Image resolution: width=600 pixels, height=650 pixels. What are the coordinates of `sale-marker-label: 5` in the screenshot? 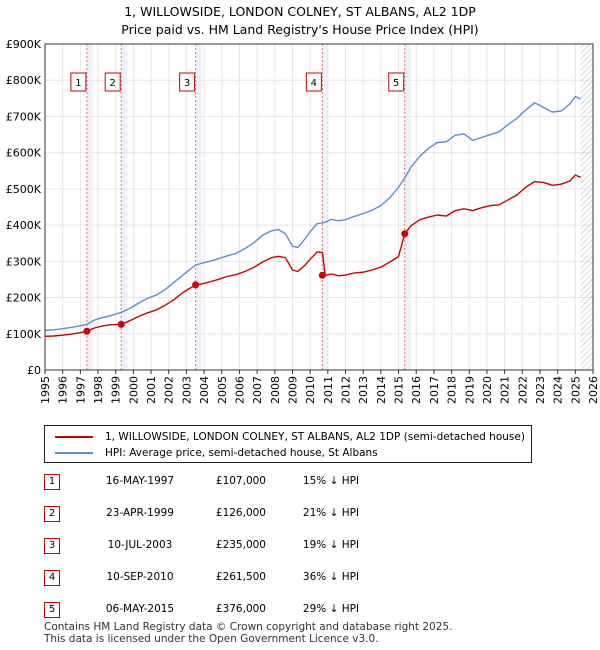 It's located at (396, 83).